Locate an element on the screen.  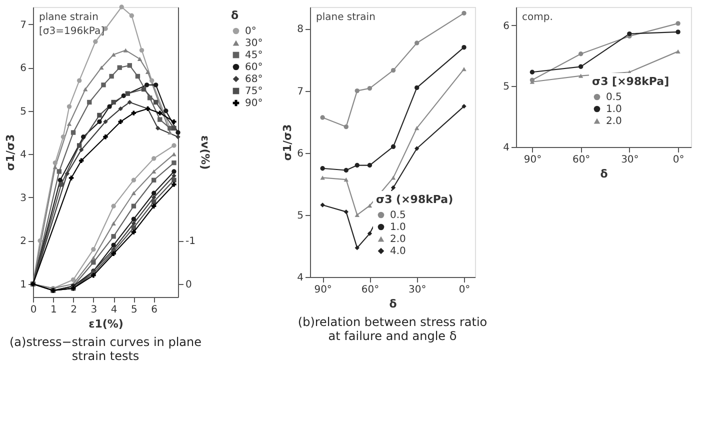
text: plane strain is located at coordinates (68, 17).